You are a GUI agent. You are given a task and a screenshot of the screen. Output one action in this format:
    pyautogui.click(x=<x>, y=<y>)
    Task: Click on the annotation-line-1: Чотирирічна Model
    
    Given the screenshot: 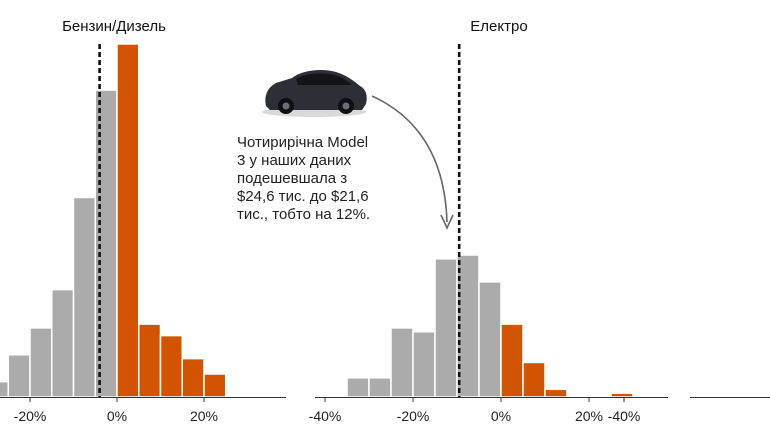 What is the action you would take?
    pyautogui.click(x=302, y=142)
    